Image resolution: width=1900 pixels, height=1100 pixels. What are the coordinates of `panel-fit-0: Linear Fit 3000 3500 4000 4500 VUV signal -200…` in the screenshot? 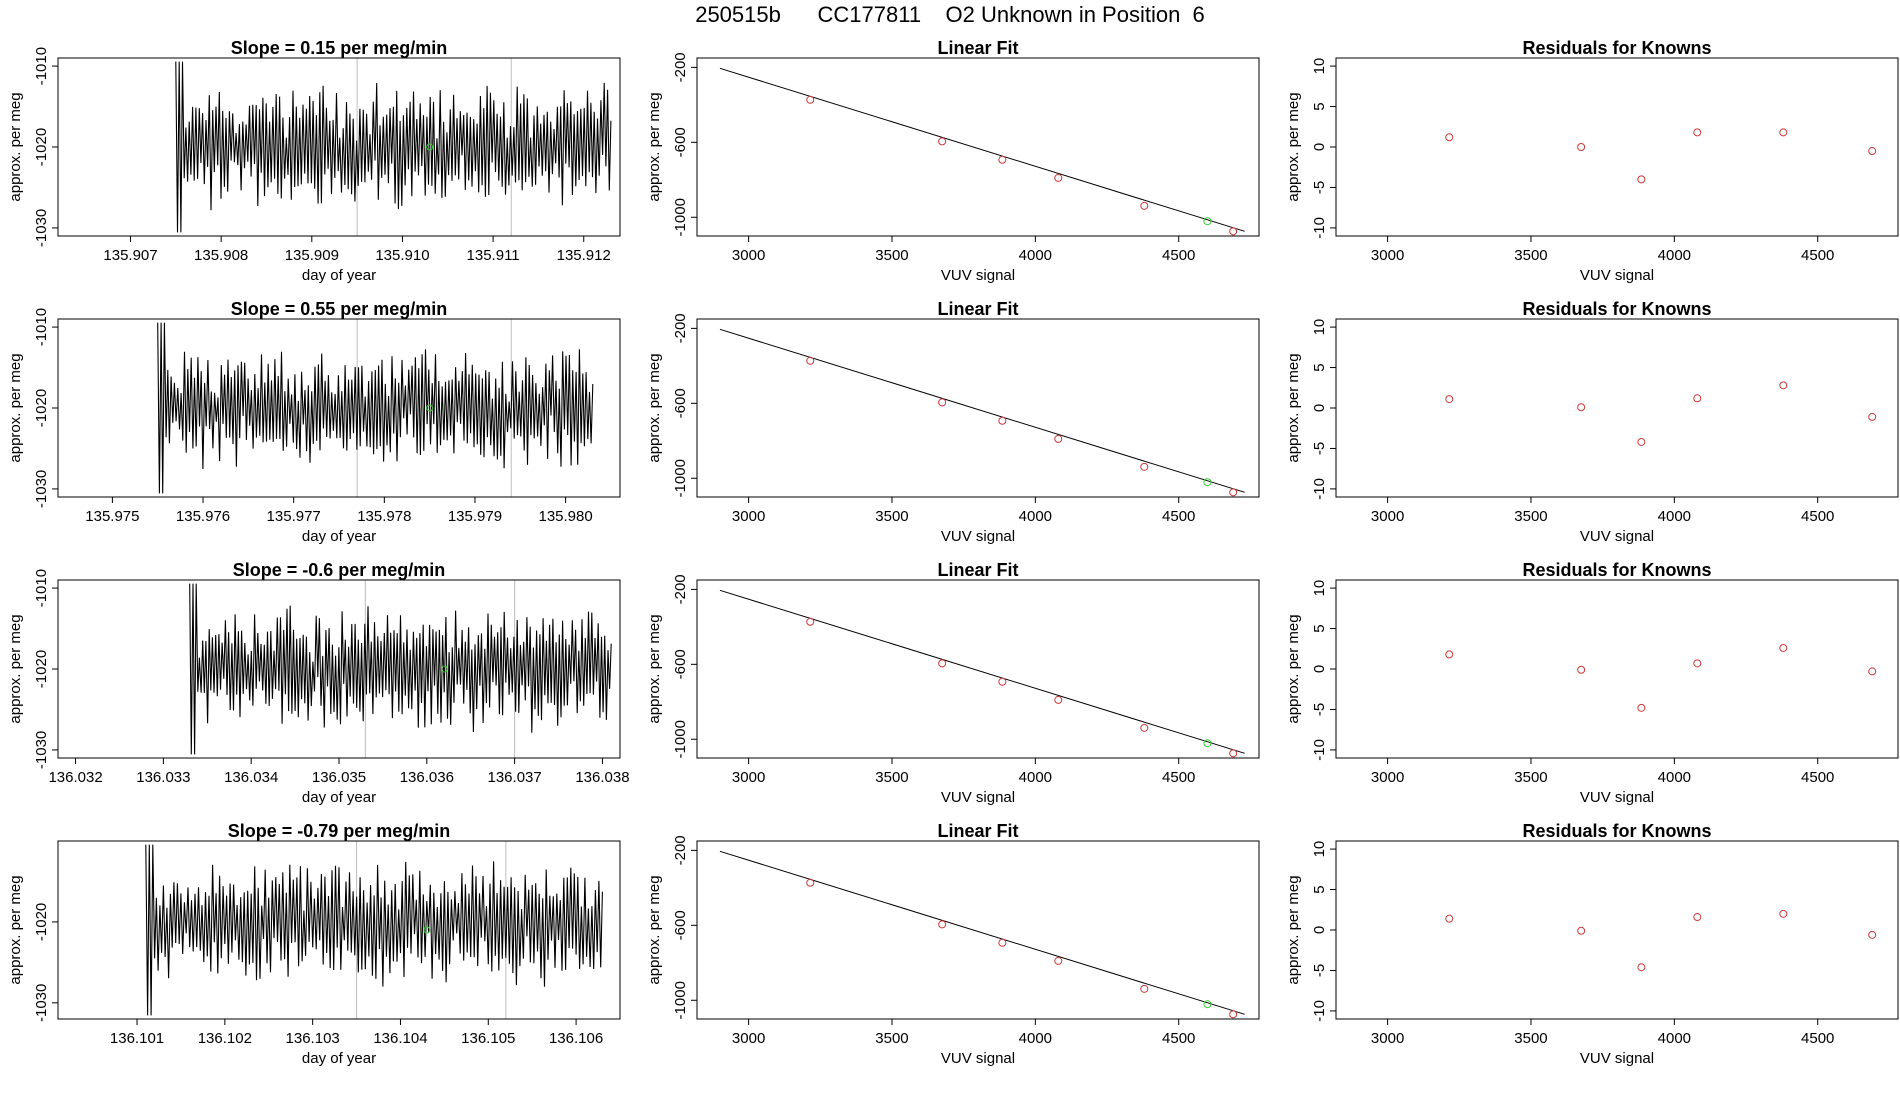 It's located at (953, 161).